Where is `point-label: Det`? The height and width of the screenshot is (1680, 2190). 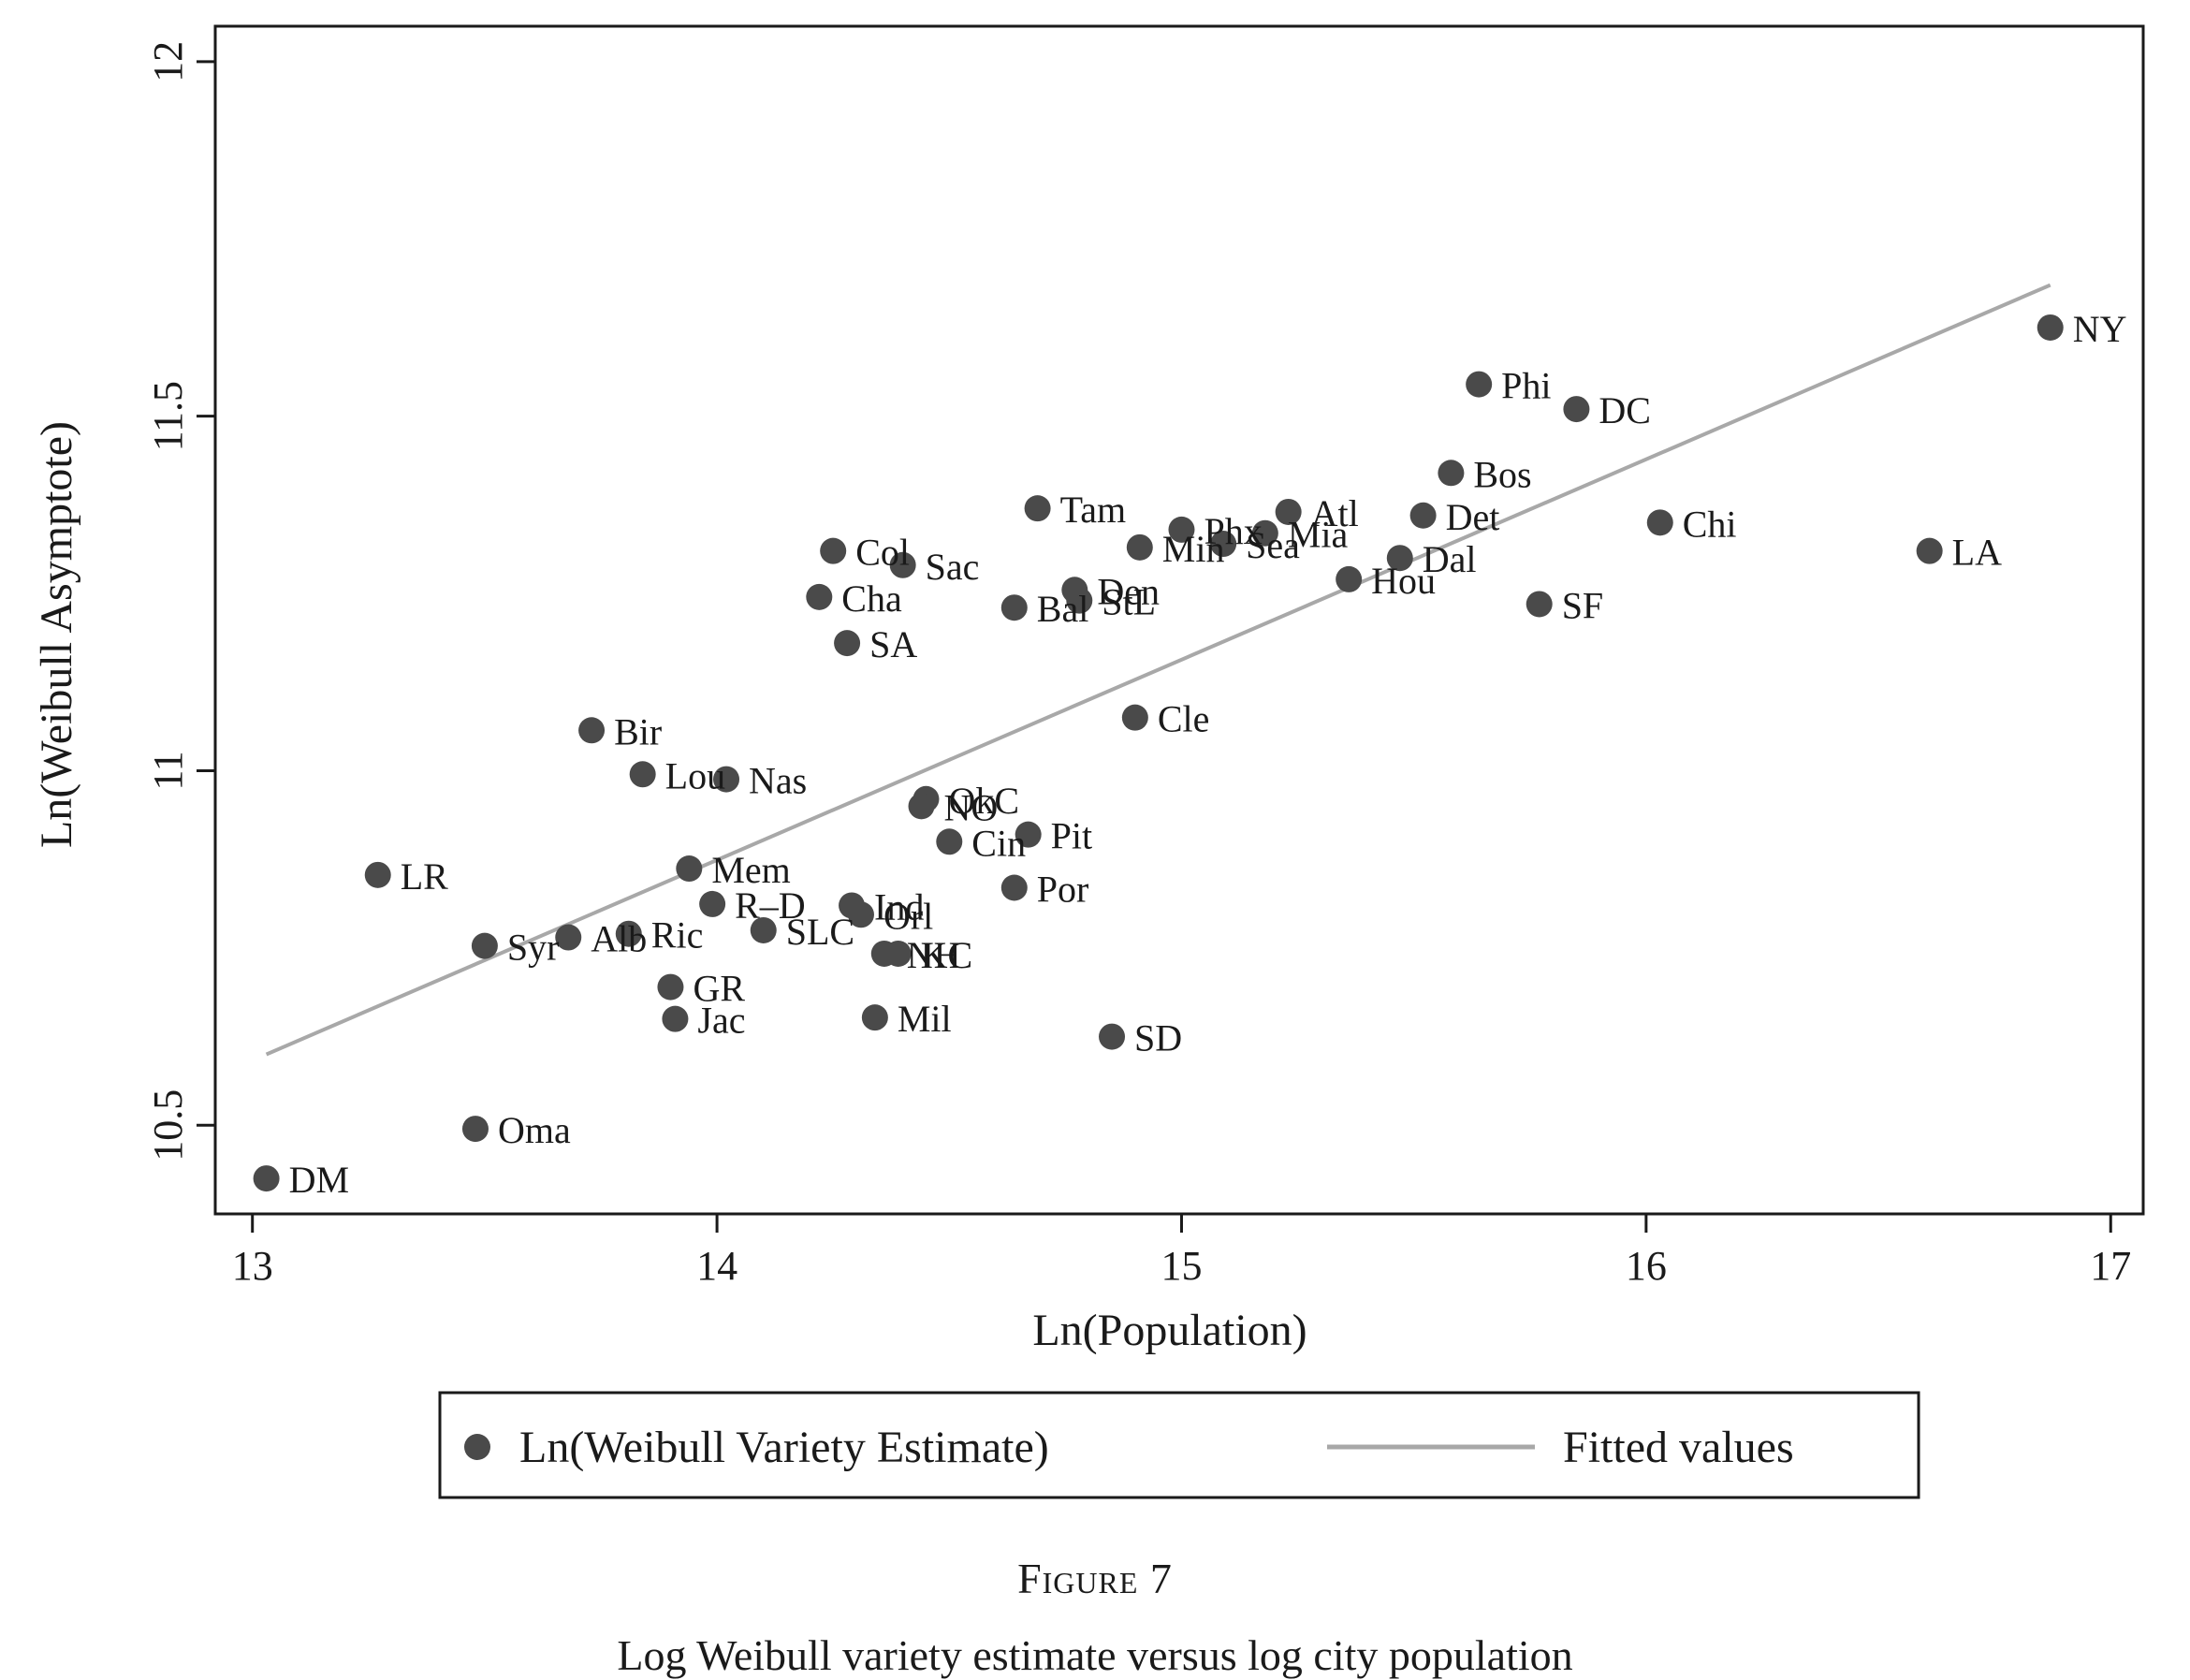
point-label: Det is located at coordinates (1473, 517).